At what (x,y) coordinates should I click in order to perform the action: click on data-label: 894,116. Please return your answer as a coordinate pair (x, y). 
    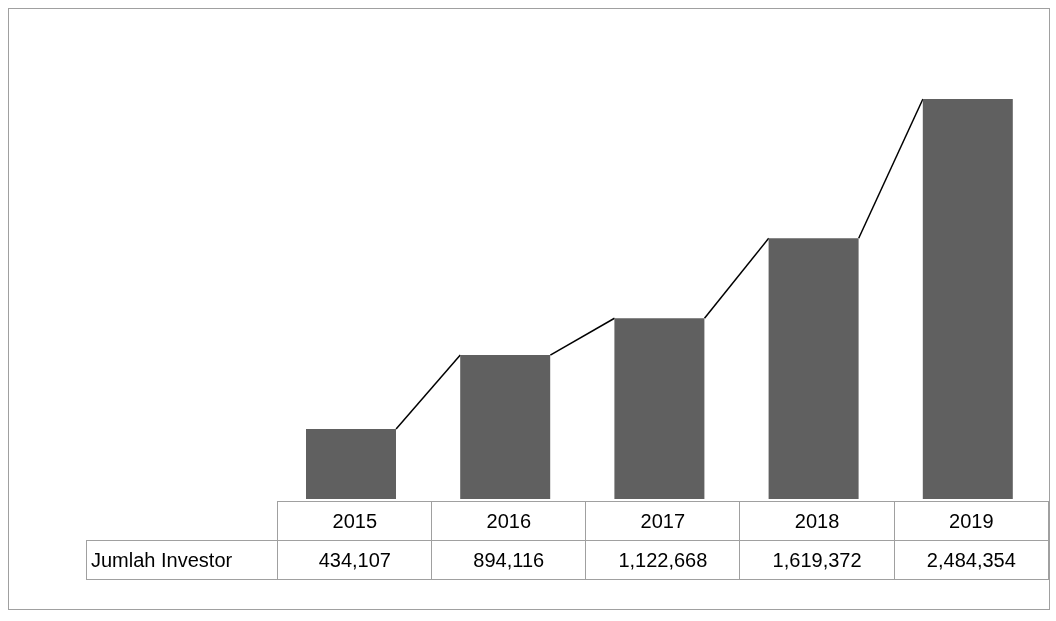
    Looking at the image, I should click on (508, 560).